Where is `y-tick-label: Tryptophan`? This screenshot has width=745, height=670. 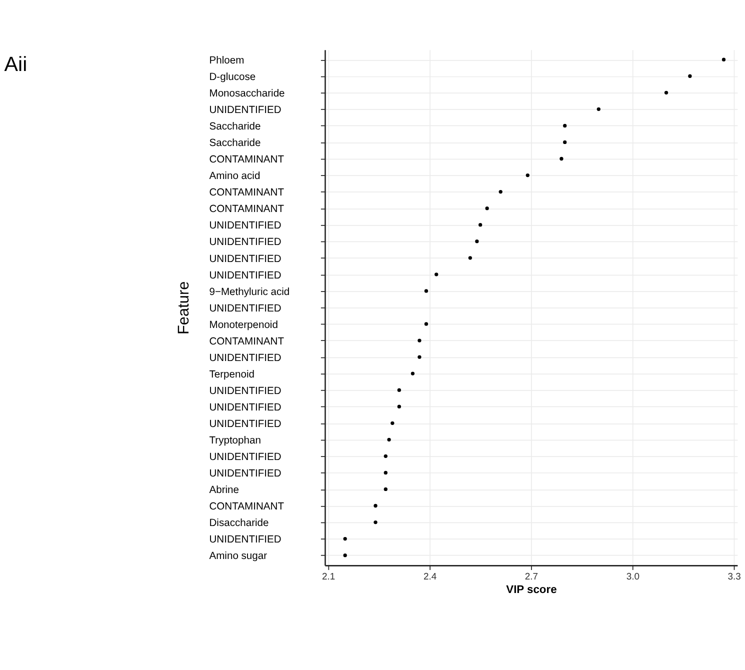 y-tick-label: Tryptophan is located at coordinates (235, 441).